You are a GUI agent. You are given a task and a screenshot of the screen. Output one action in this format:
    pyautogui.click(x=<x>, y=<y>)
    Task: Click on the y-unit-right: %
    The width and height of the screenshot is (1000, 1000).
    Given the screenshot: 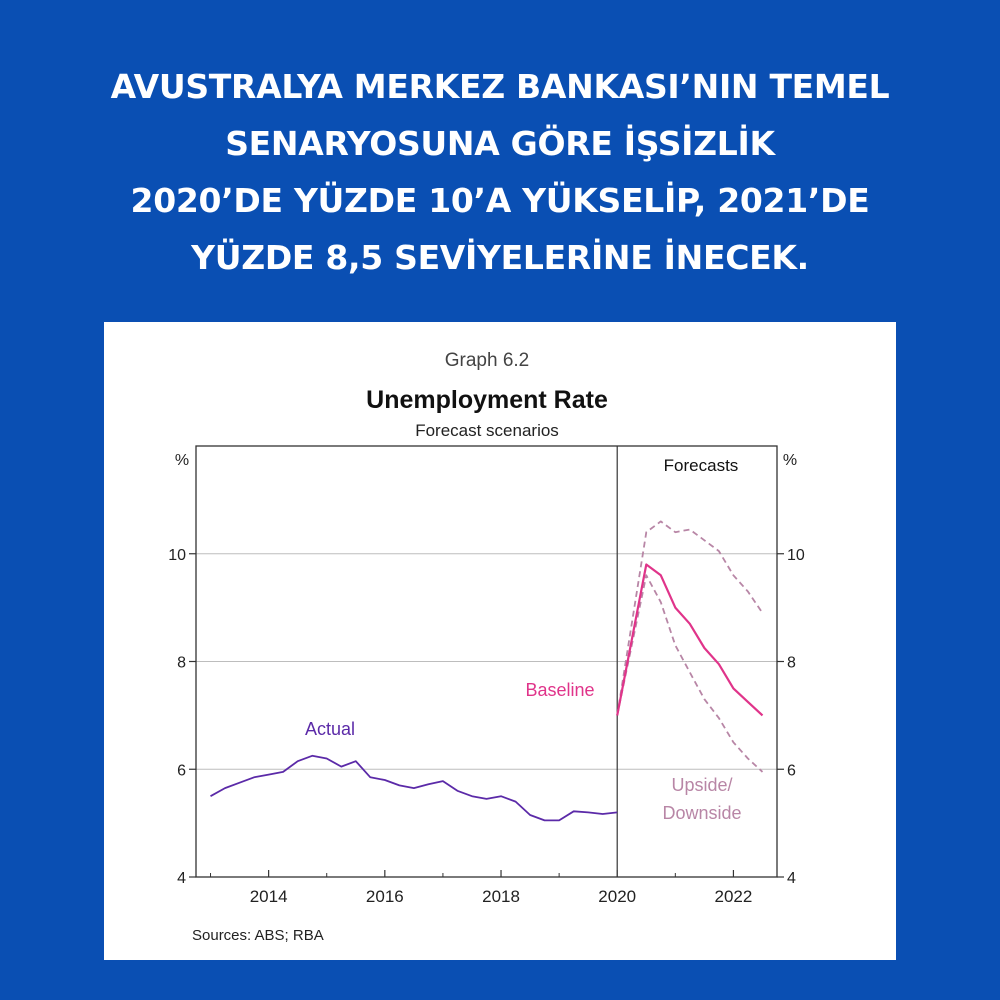 What is the action you would take?
    pyautogui.click(x=790, y=460)
    